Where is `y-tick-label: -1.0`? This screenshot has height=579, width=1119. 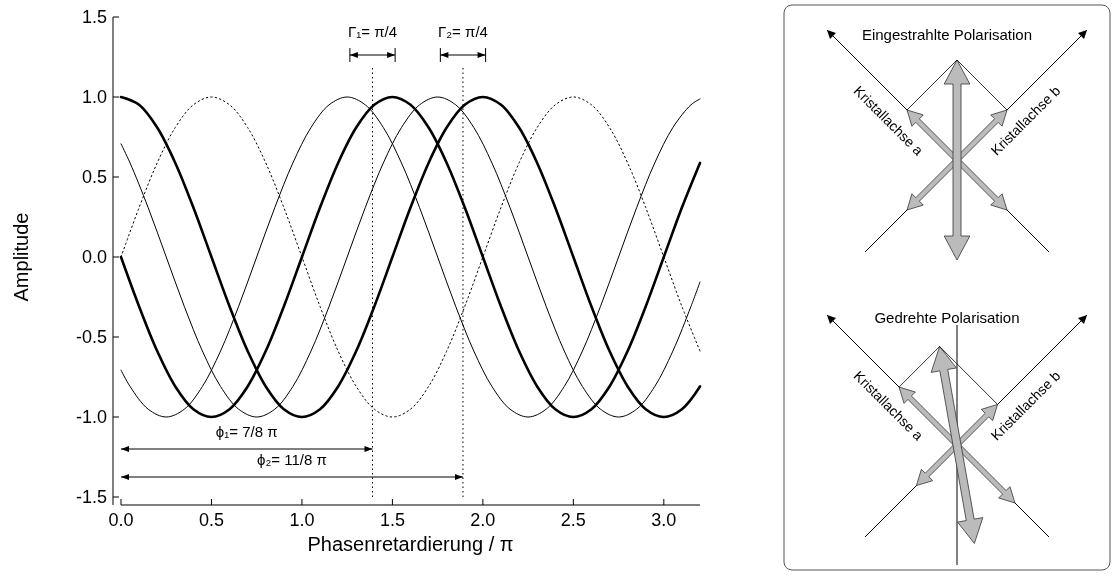
y-tick-label: -1.0 is located at coordinates (91, 417).